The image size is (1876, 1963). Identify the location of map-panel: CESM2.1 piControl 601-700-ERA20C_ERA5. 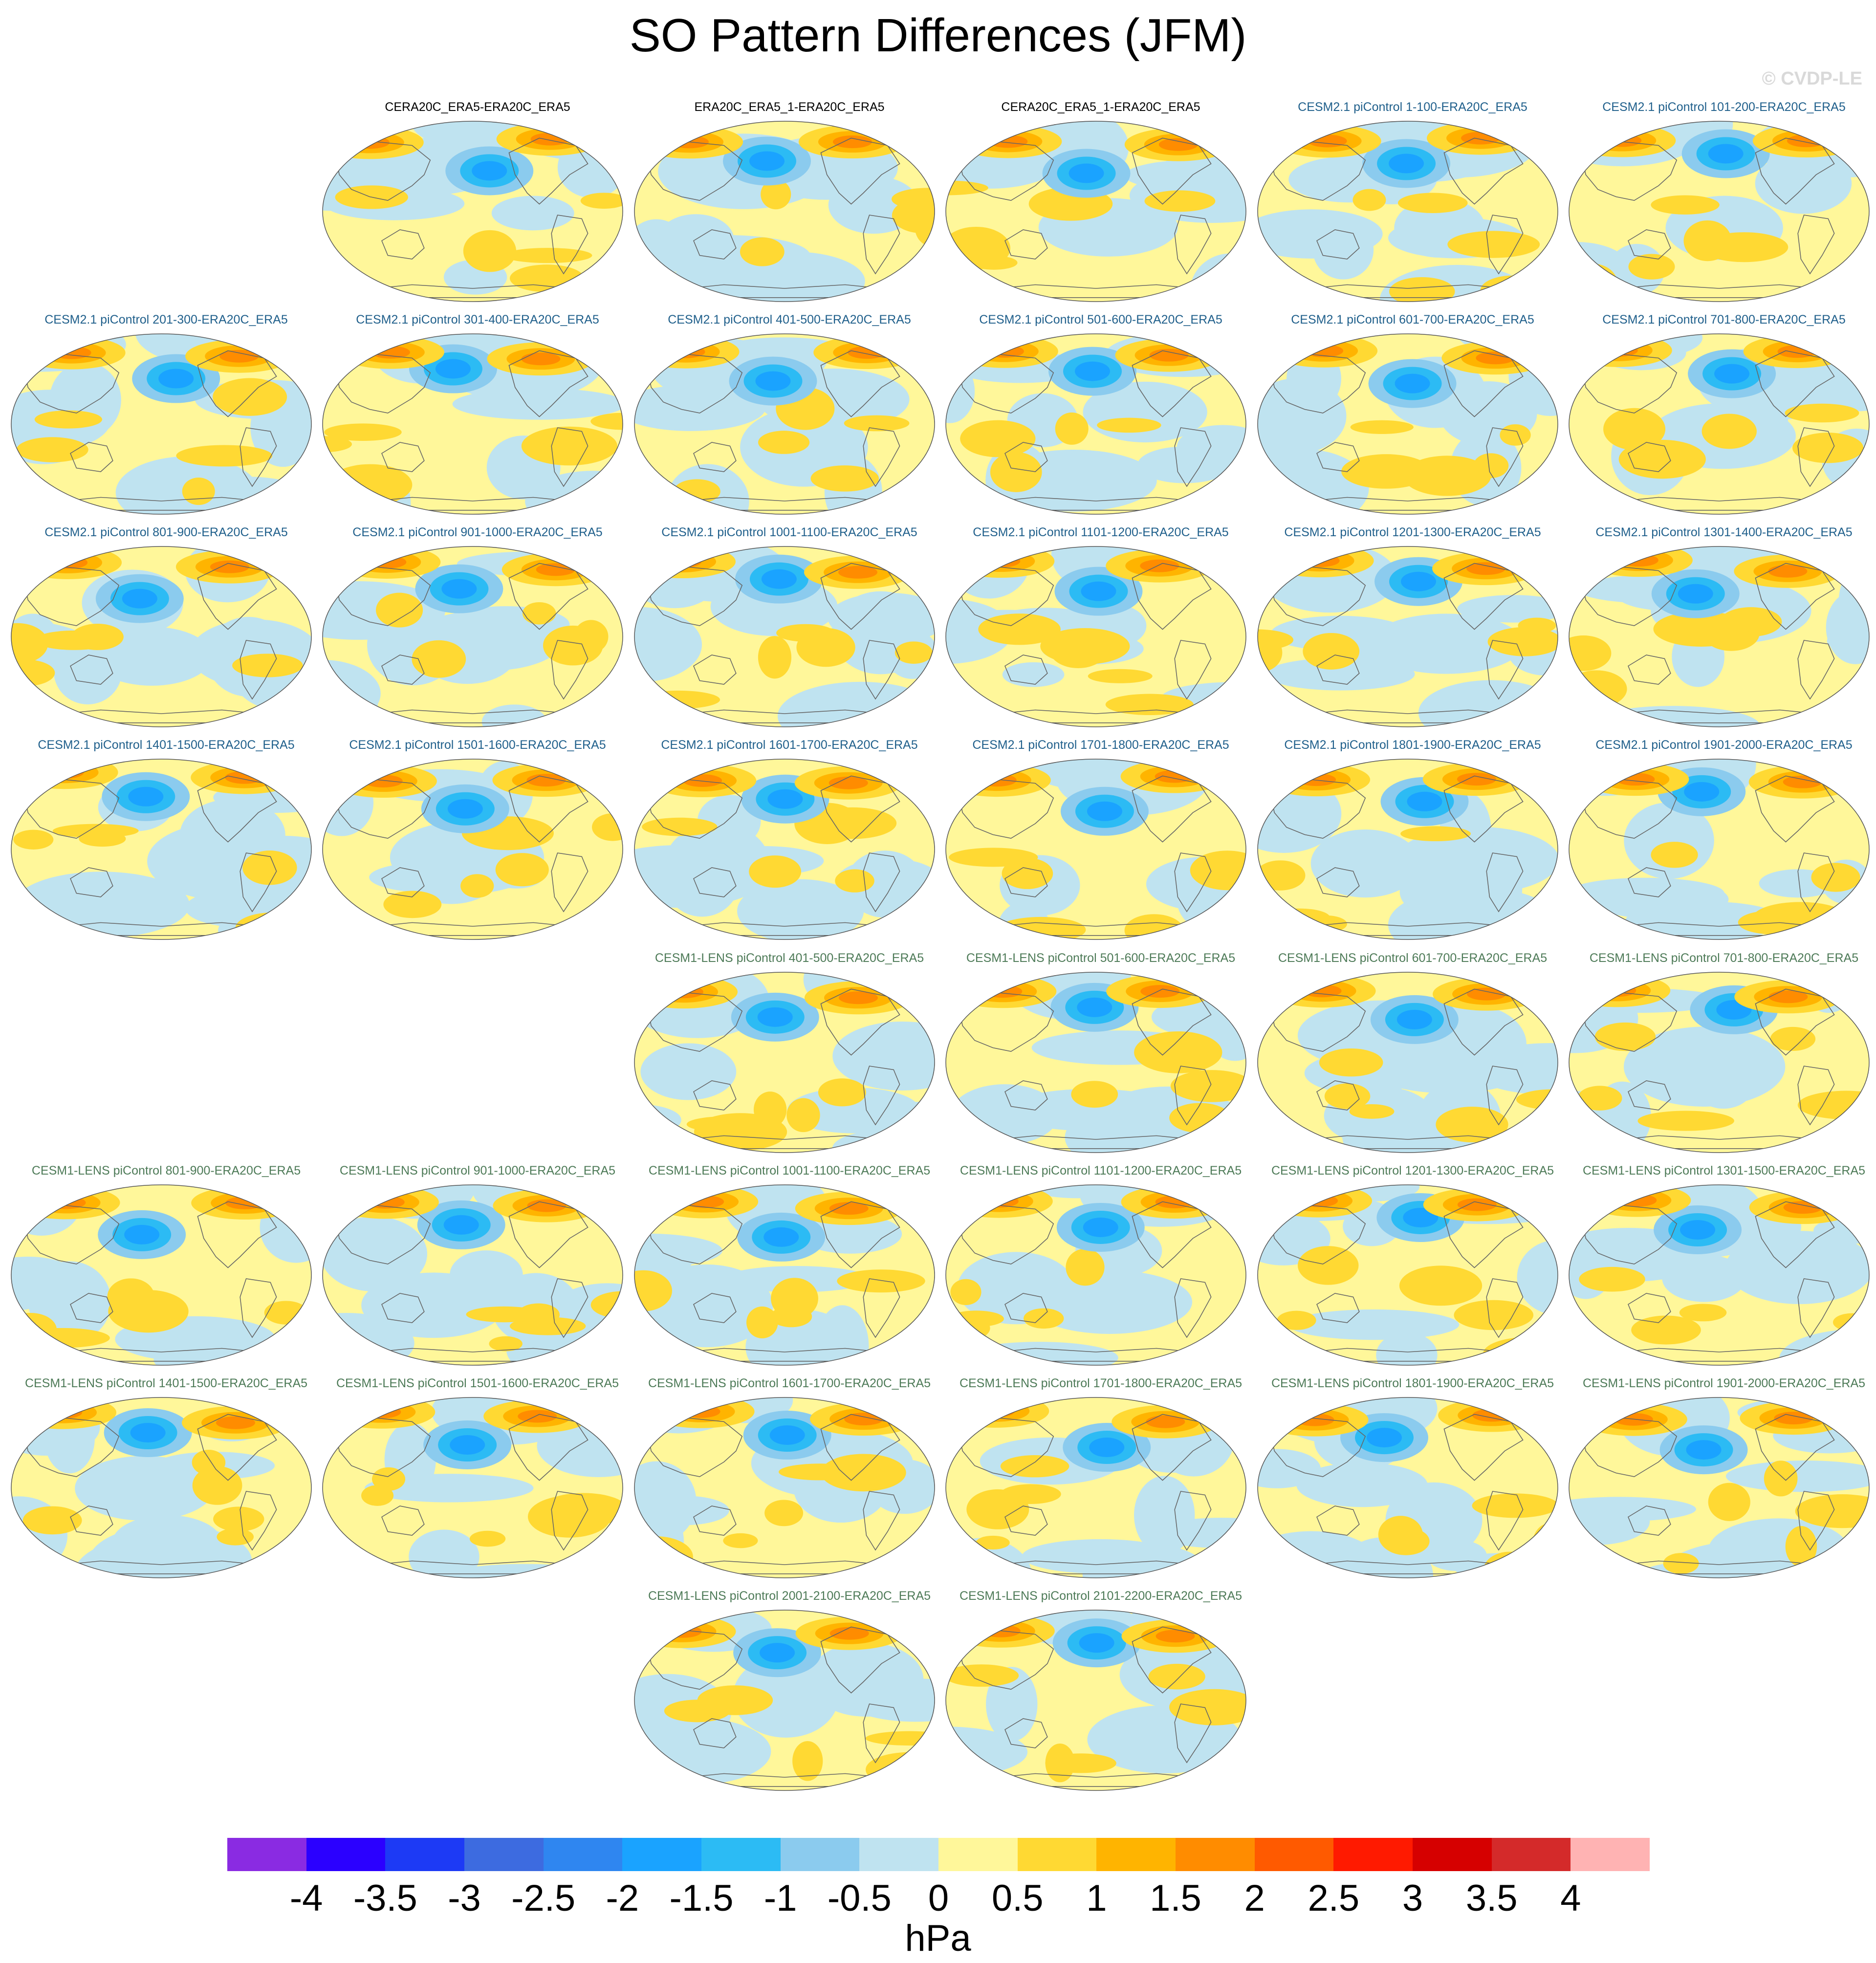
(1412, 419).